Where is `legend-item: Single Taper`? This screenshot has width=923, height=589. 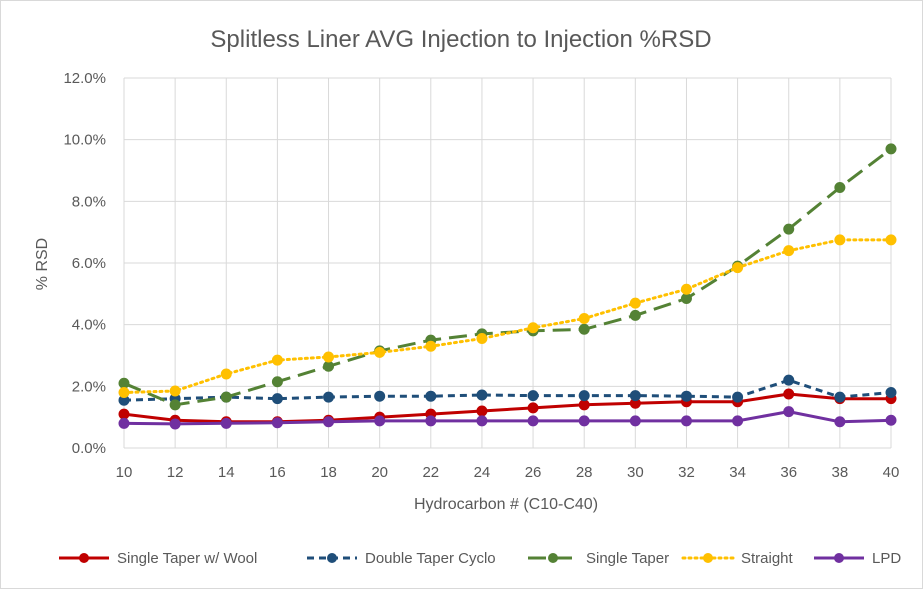 legend-item: Single Taper is located at coordinates (598, 558).